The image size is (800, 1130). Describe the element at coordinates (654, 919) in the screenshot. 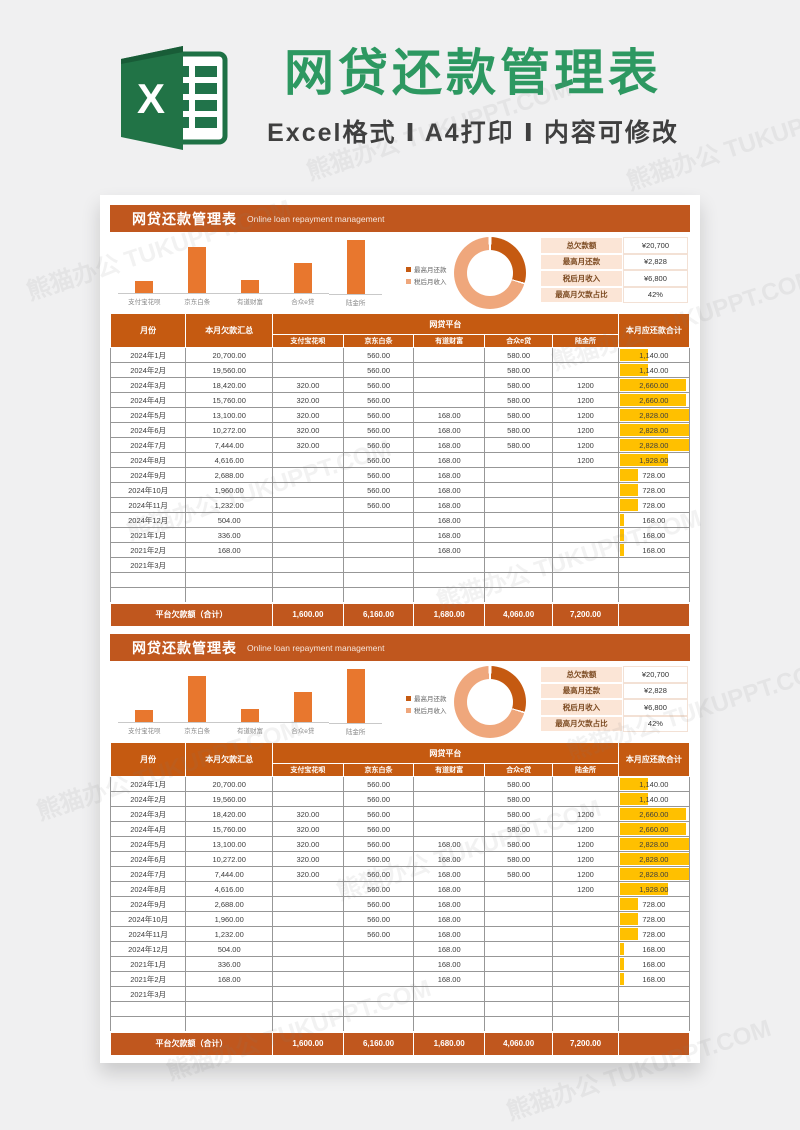

I see `cell-repay-total: 728.00` at that location.